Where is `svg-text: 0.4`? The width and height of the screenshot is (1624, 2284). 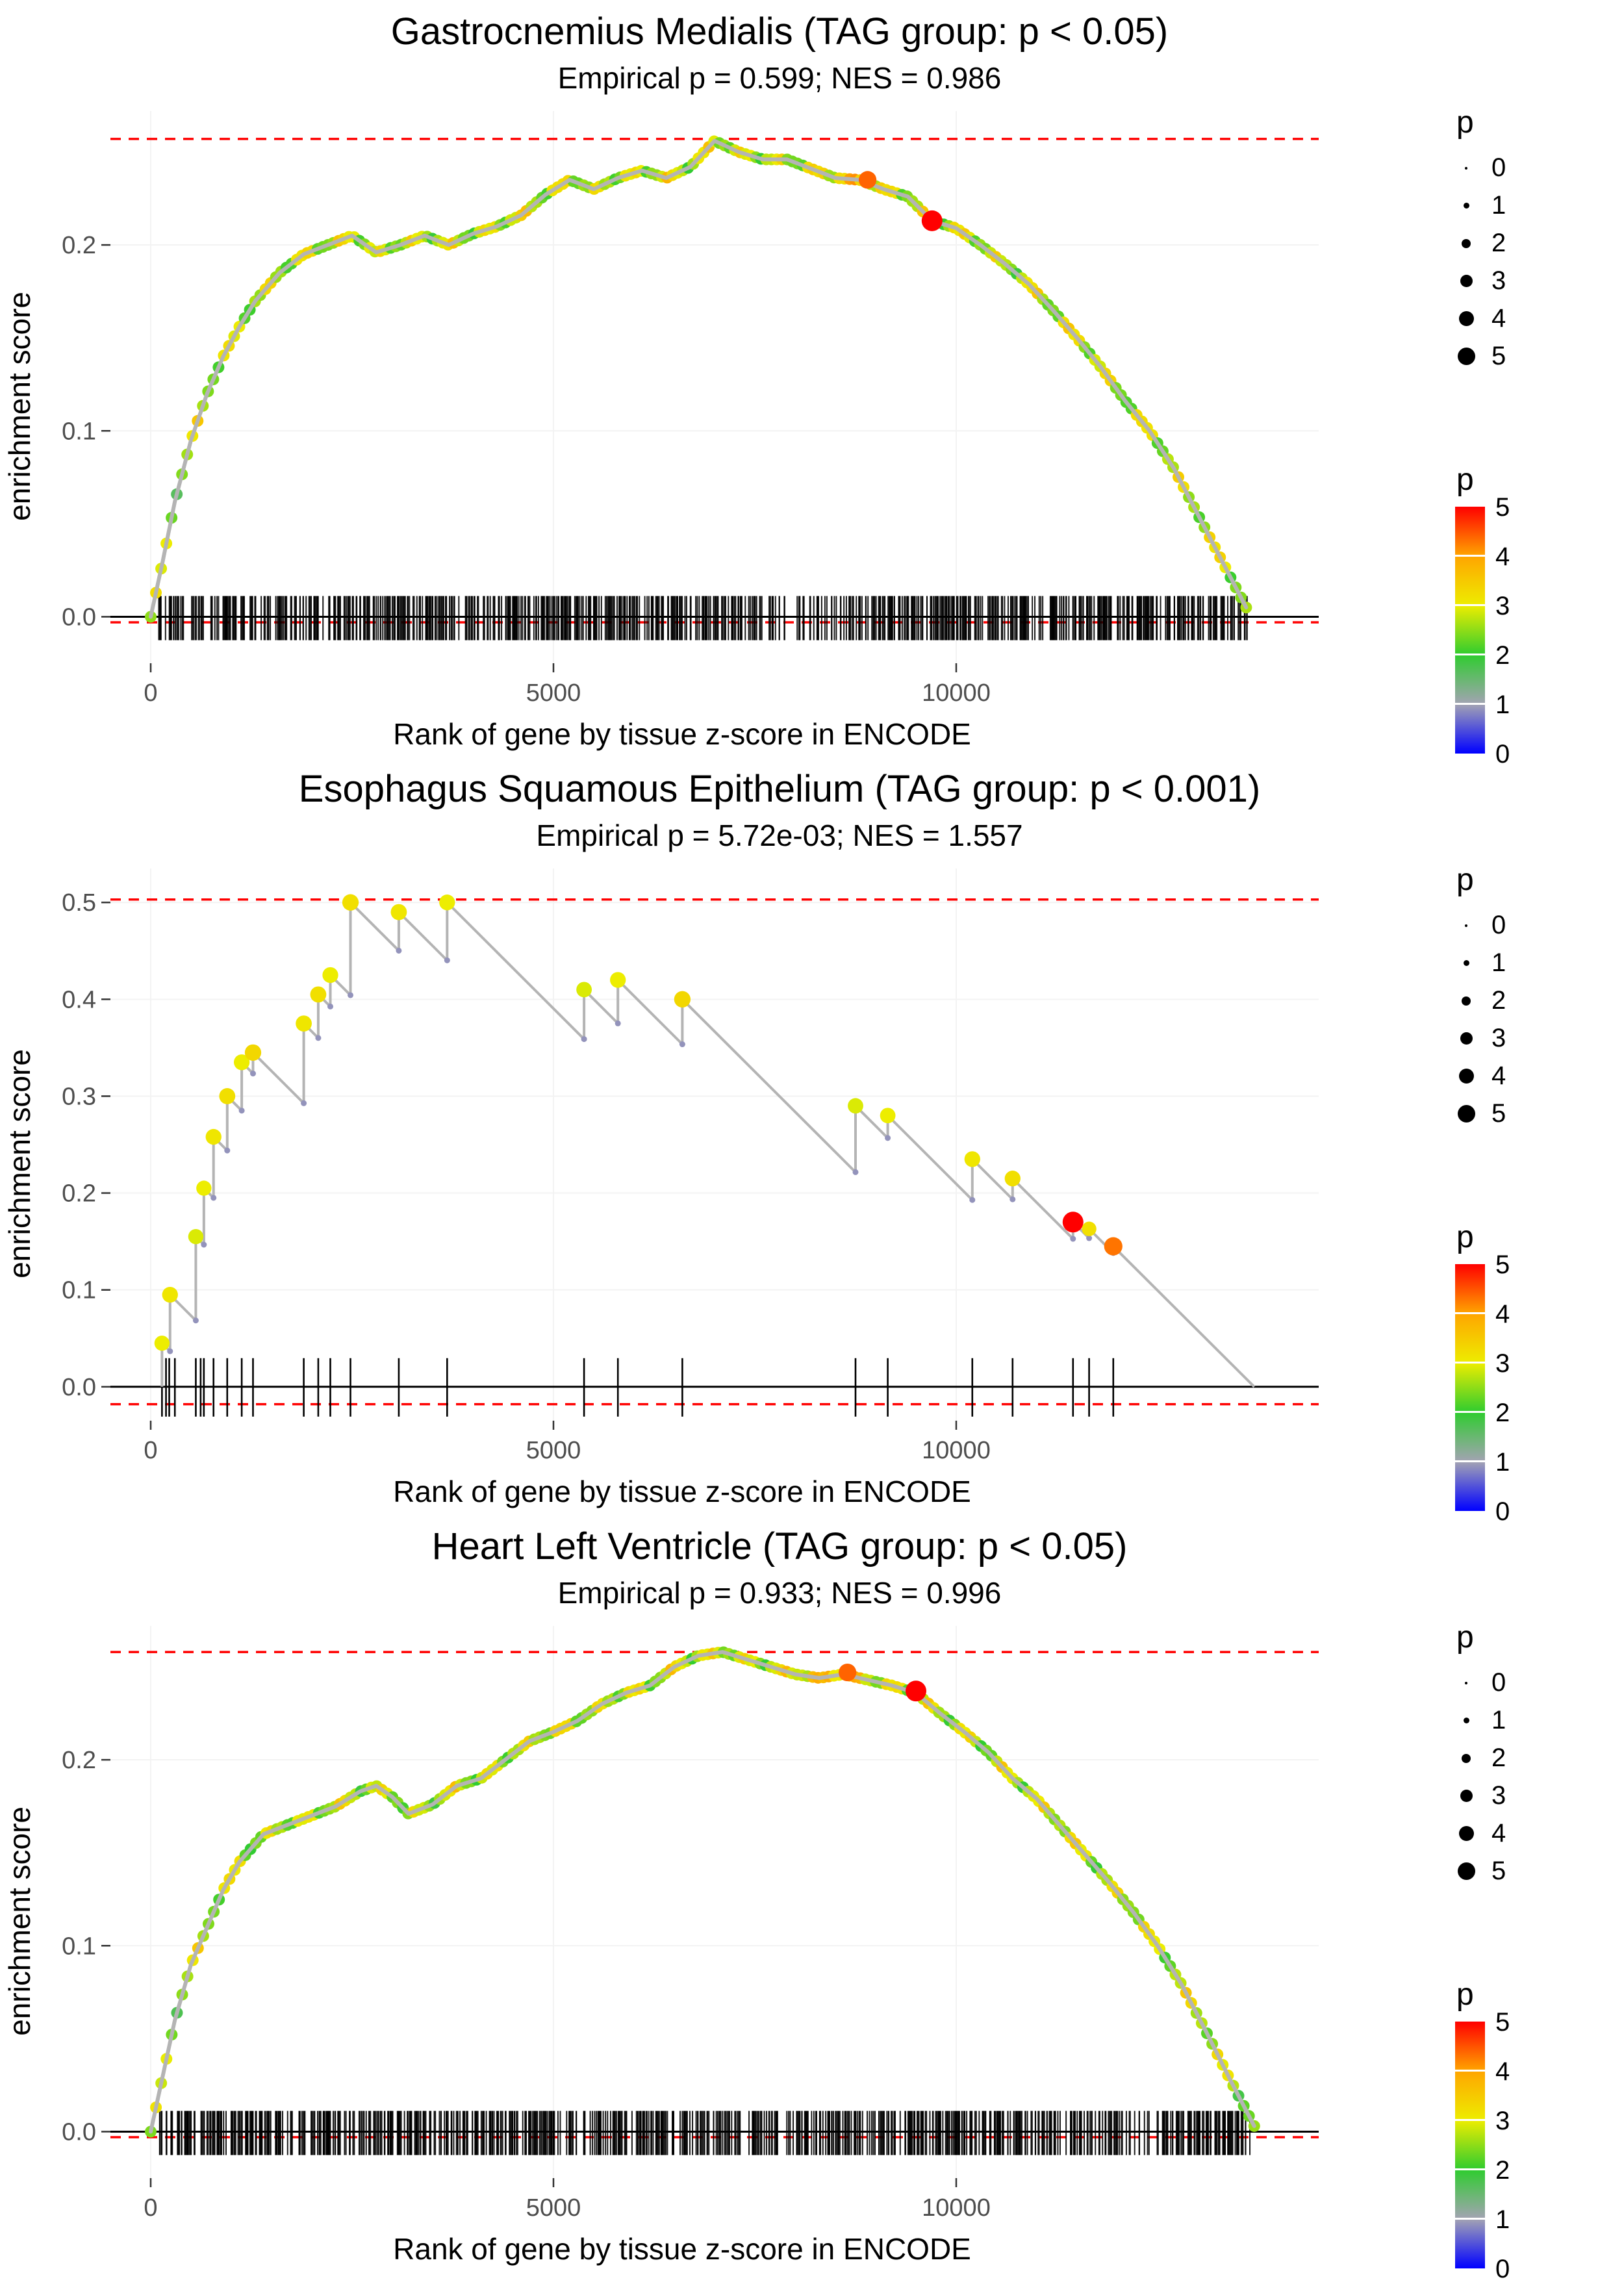 svg-text: 0.4 is located at coordinates (79, 999).